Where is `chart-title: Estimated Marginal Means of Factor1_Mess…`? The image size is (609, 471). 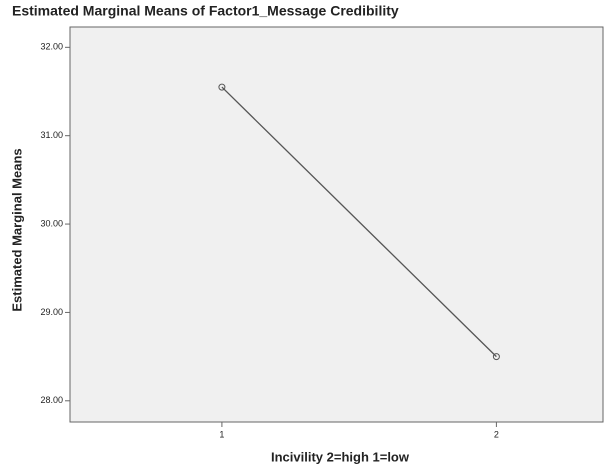
chart-title: Estimated Marginal Means of Factor1_Mess… is located at coordinates (205, 11).